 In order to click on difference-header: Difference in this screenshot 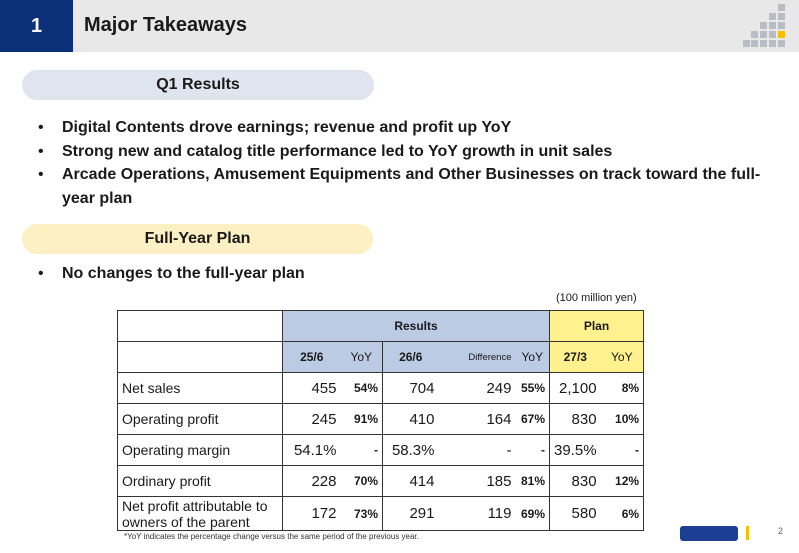, I will do `click(477, 357)`.